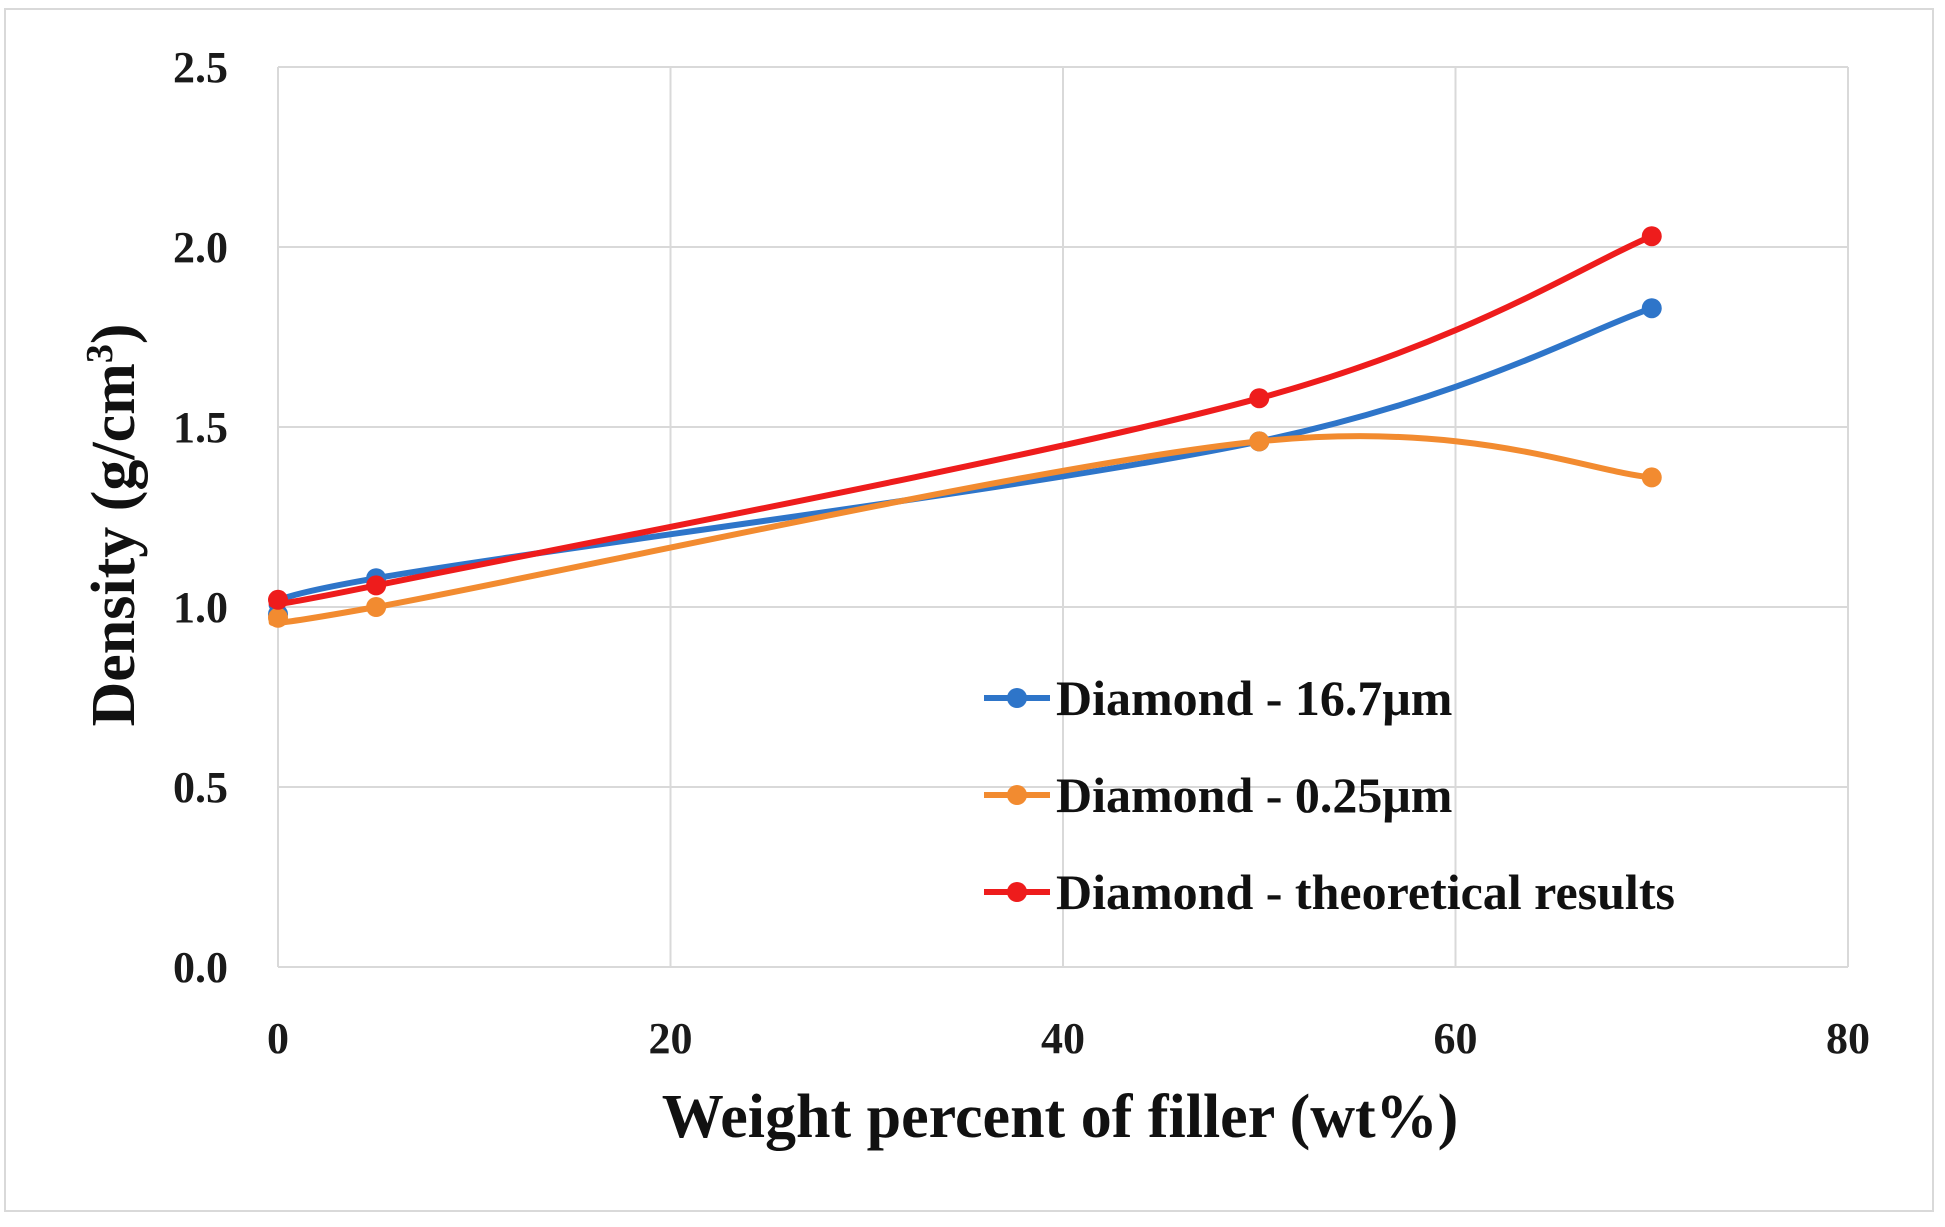 Image resolution: width=1945 pixels, height=1227 pixels. Describe the element at coordinates (200, 427) in the screenshot. I see `y-tick-label: 1.5` at that location.